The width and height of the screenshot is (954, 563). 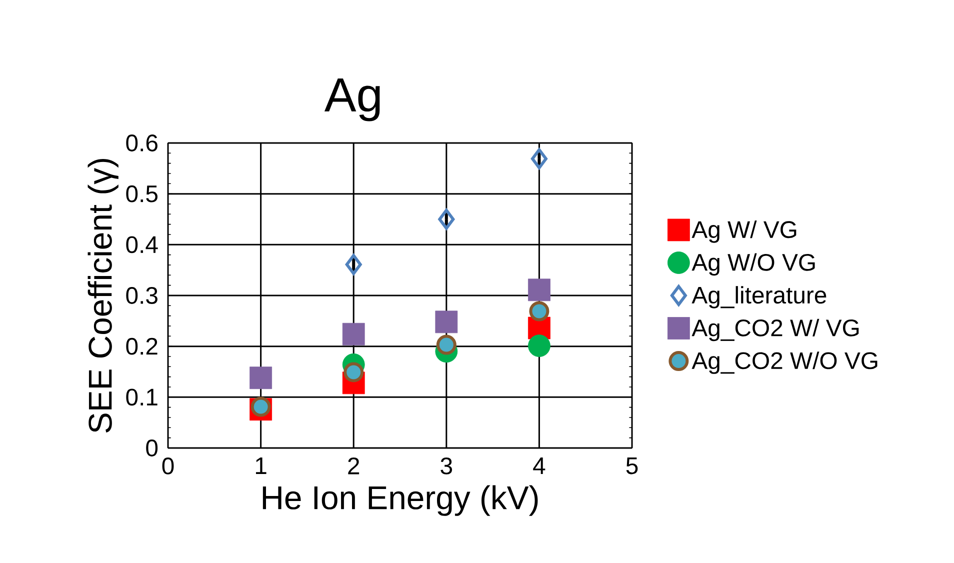 What do you see at coordinates (785, 363) in the screenshot?
I see `legend-label: Ag_CO2 W/O VG` at bounding box center [785, 363].